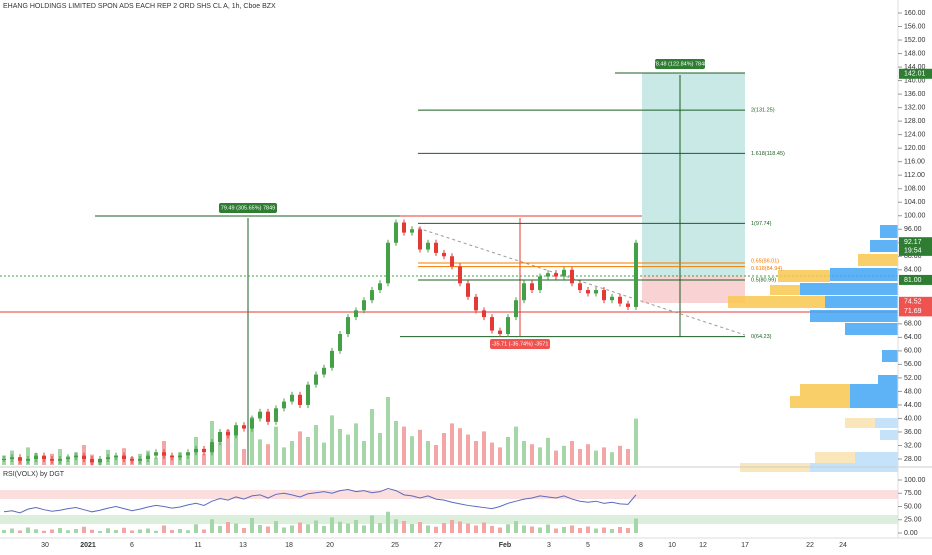 The image size is (932, 555). I want to click on x-tick-label: 20, so click(330, 545).